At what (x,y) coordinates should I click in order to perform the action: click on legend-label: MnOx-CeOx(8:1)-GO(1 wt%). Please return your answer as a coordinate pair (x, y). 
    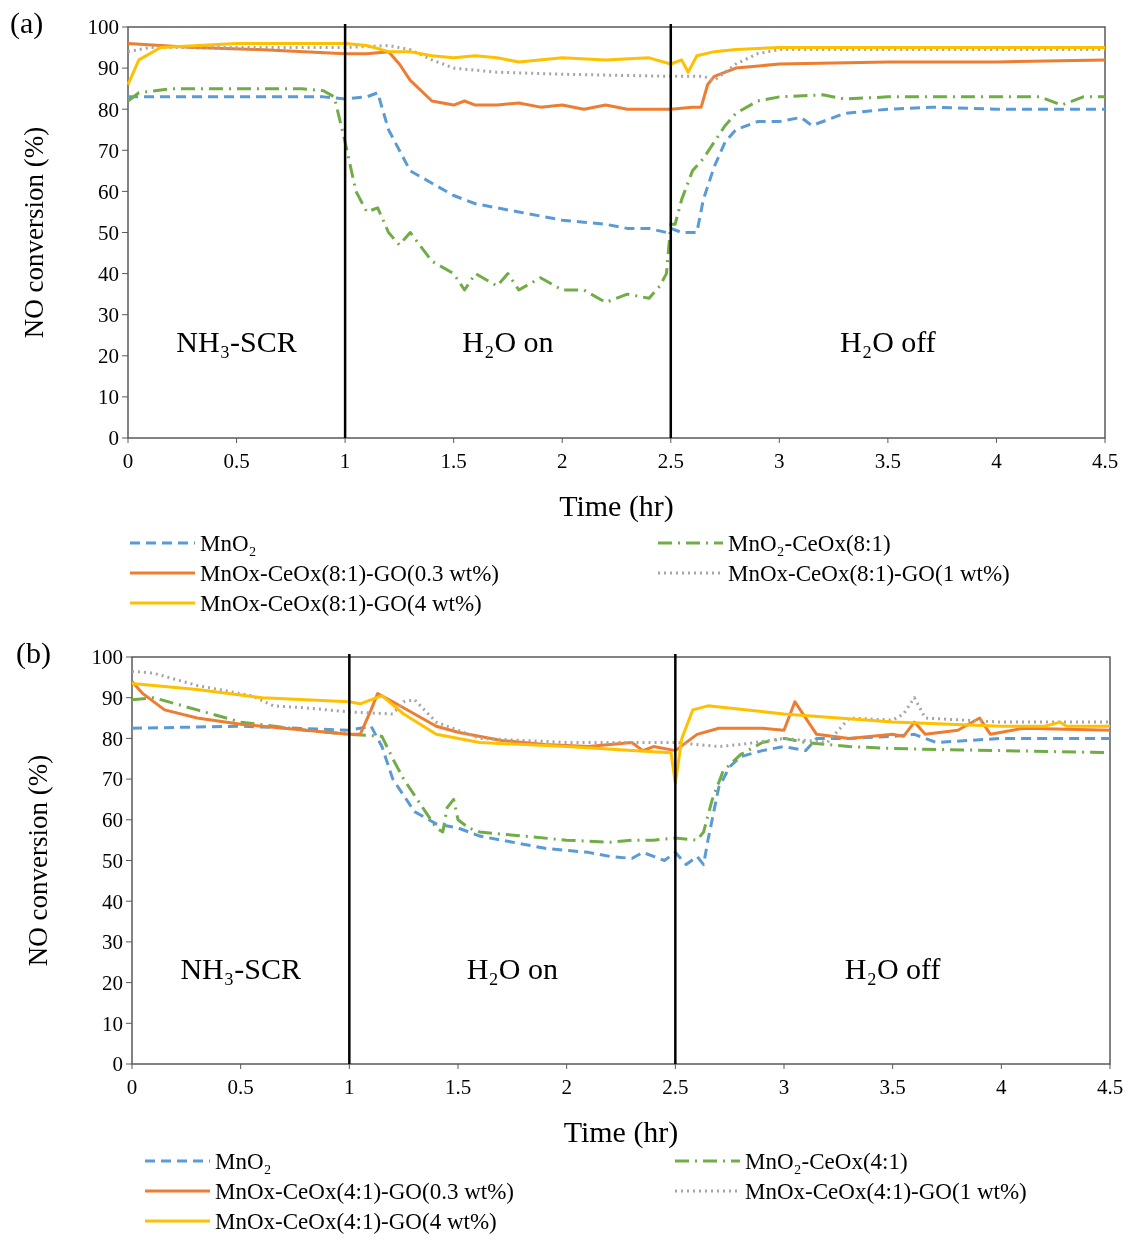
    Looking at the image, I should click on (869, 574).